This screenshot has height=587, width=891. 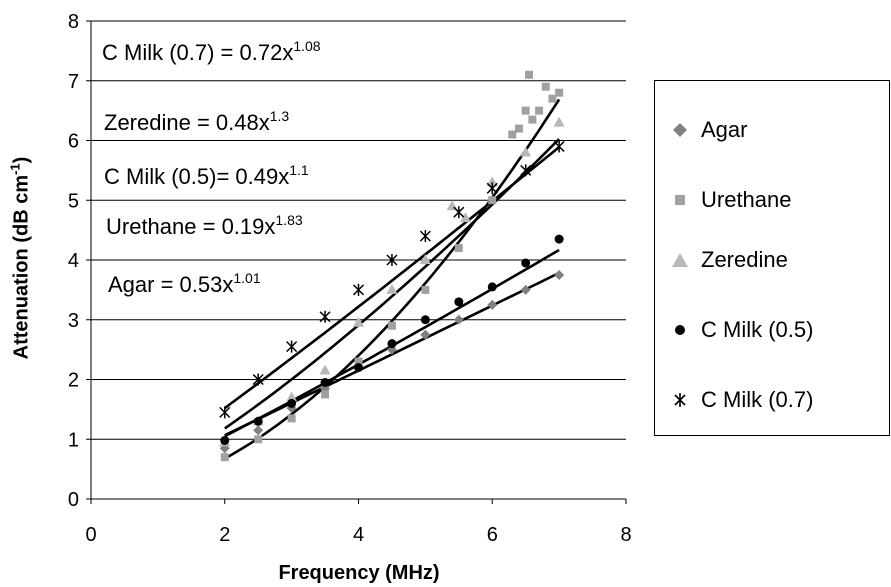 What do you see at coordinates (184, 284) in the screenshot?
I see `fit-equation-agar: Agar = 0.53x1.01` at bounding box center [184, 284].